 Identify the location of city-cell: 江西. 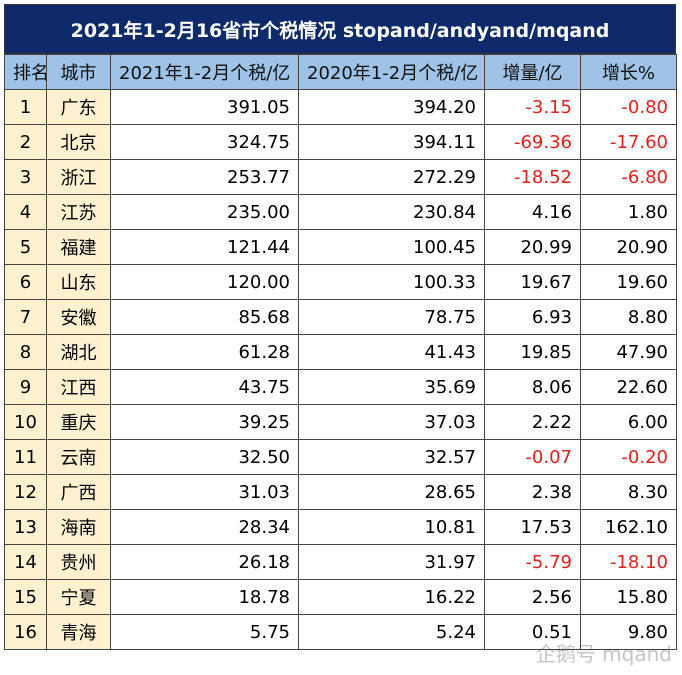
(78, 387).